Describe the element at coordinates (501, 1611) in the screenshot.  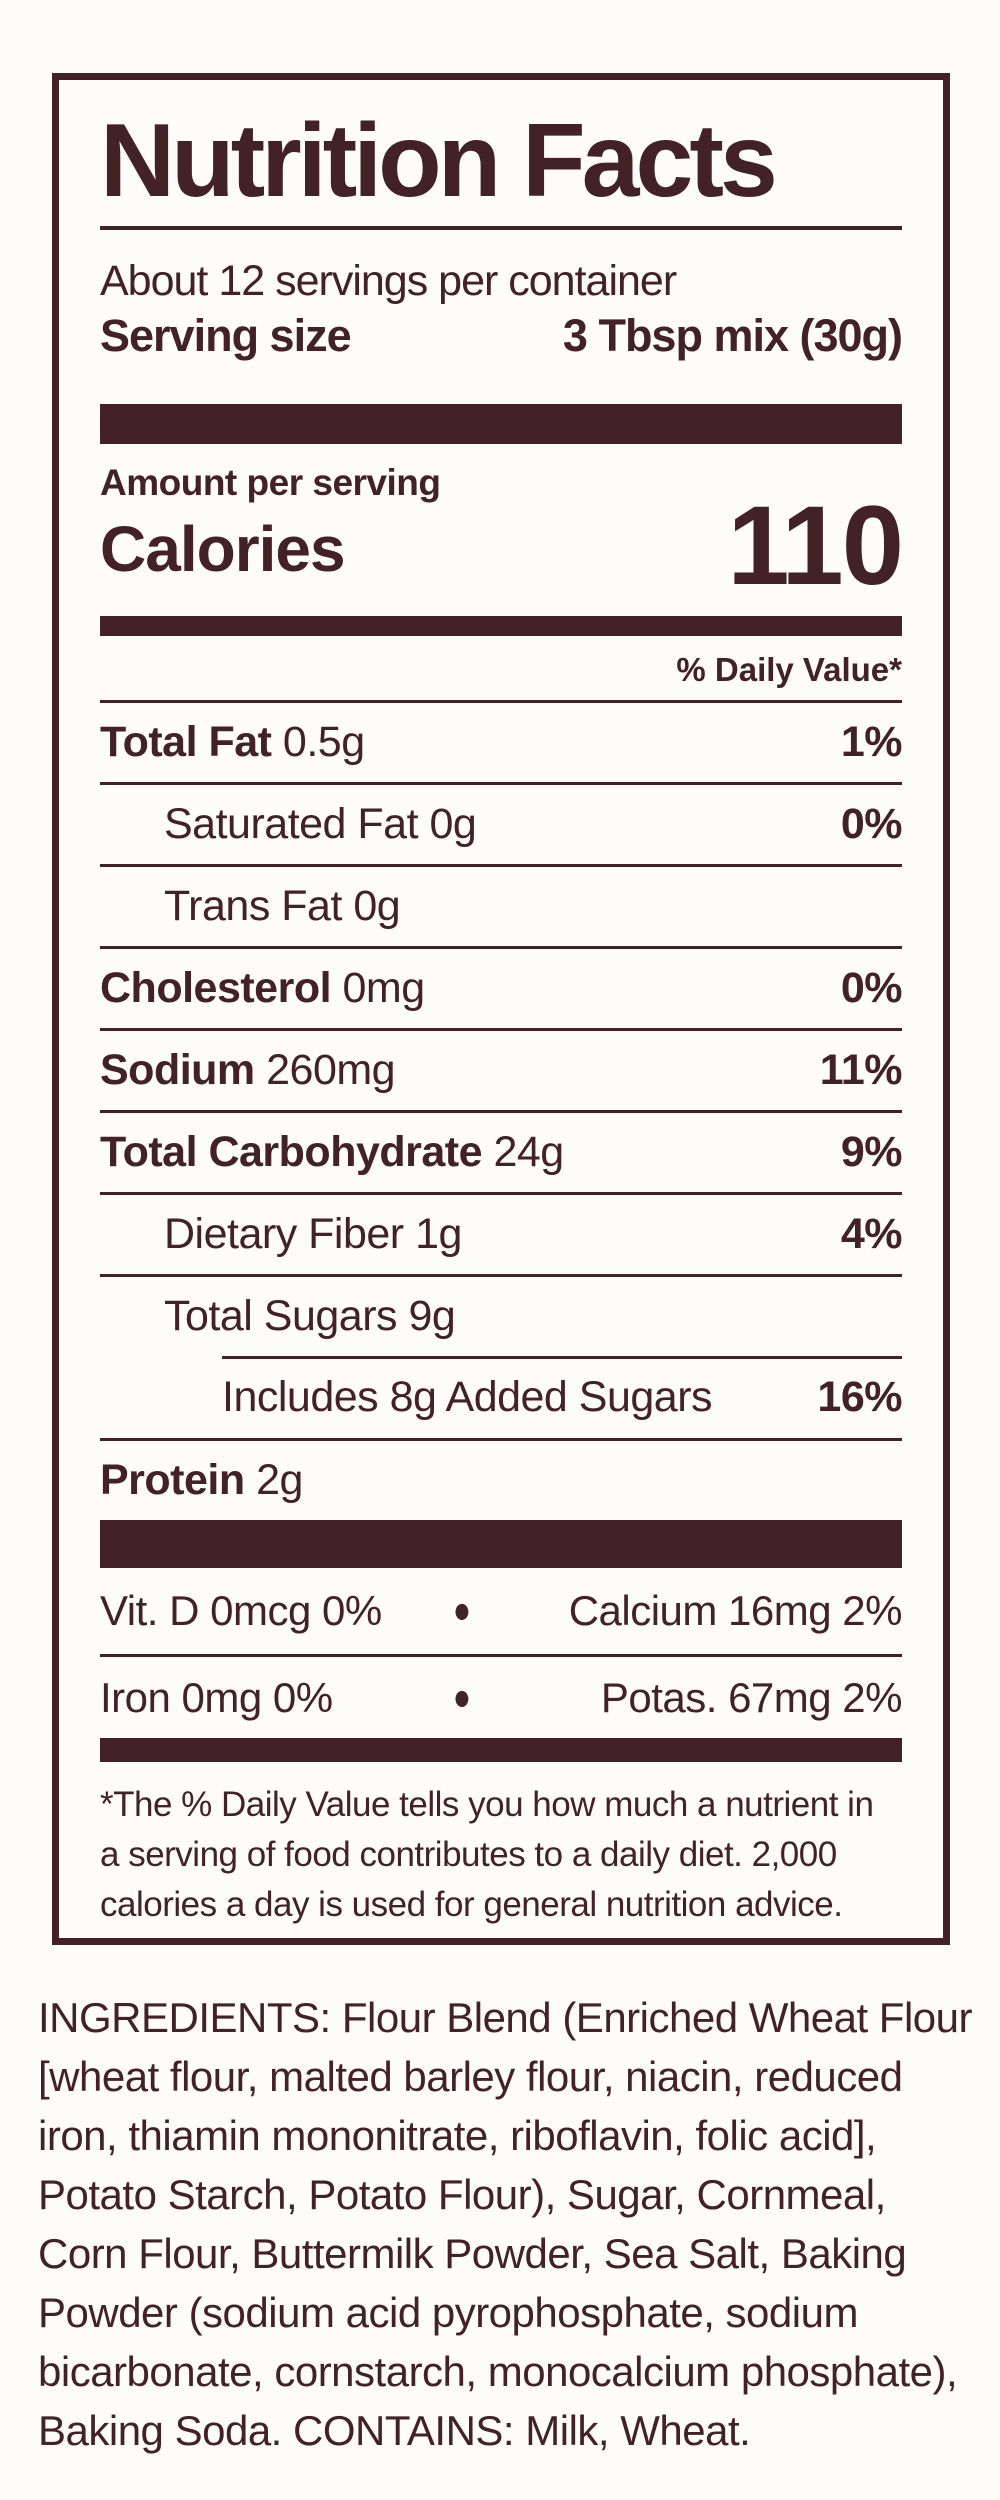
I see `micronutrient-row-vitd-calcium: Vit. D 0mcg 0% ● Calcium 16mg 2%` at that location.